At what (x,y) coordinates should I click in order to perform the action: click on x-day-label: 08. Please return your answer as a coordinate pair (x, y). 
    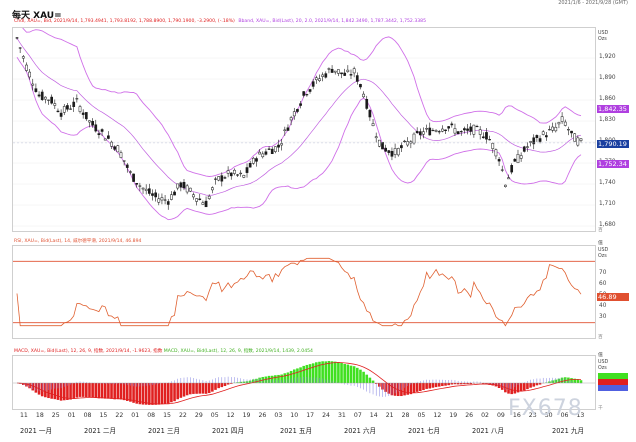
    Looking at the image, I should click on (87, 415).